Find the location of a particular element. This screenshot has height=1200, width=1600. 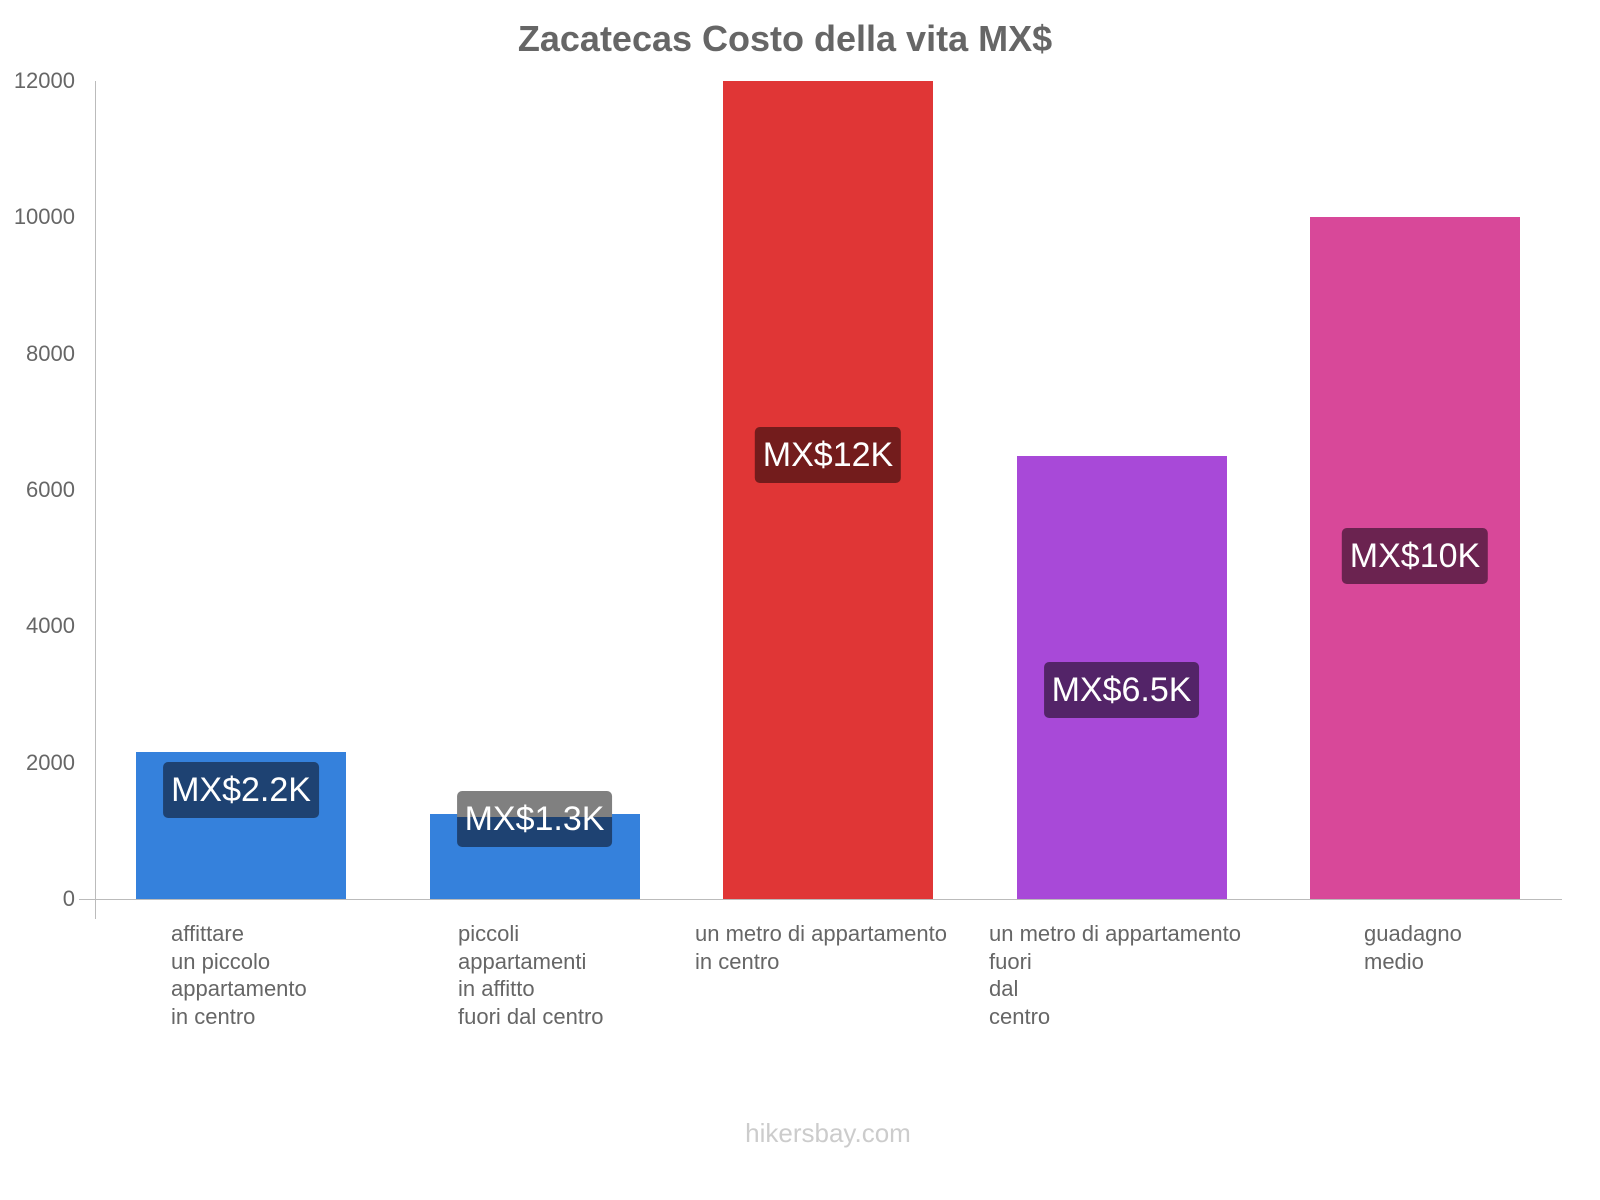

chart-title: Zacatecas Costo della vita MX$ is located at coordinates (785, 38).